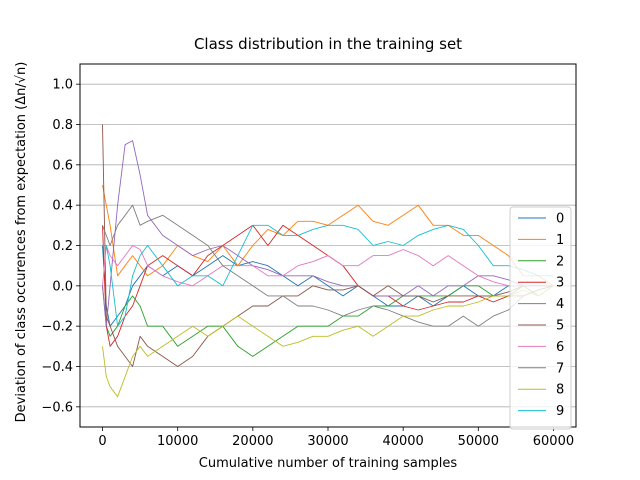  What do you see at coordinates (560, 390) in the screenshot?
I see `legend-label-8: 8` at bounding box center [560, 390].